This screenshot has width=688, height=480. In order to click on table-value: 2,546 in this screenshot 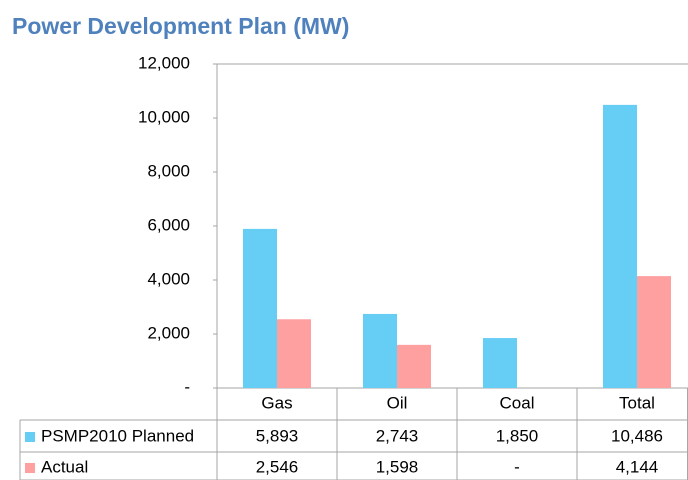, I will do `click(277, 466)`.